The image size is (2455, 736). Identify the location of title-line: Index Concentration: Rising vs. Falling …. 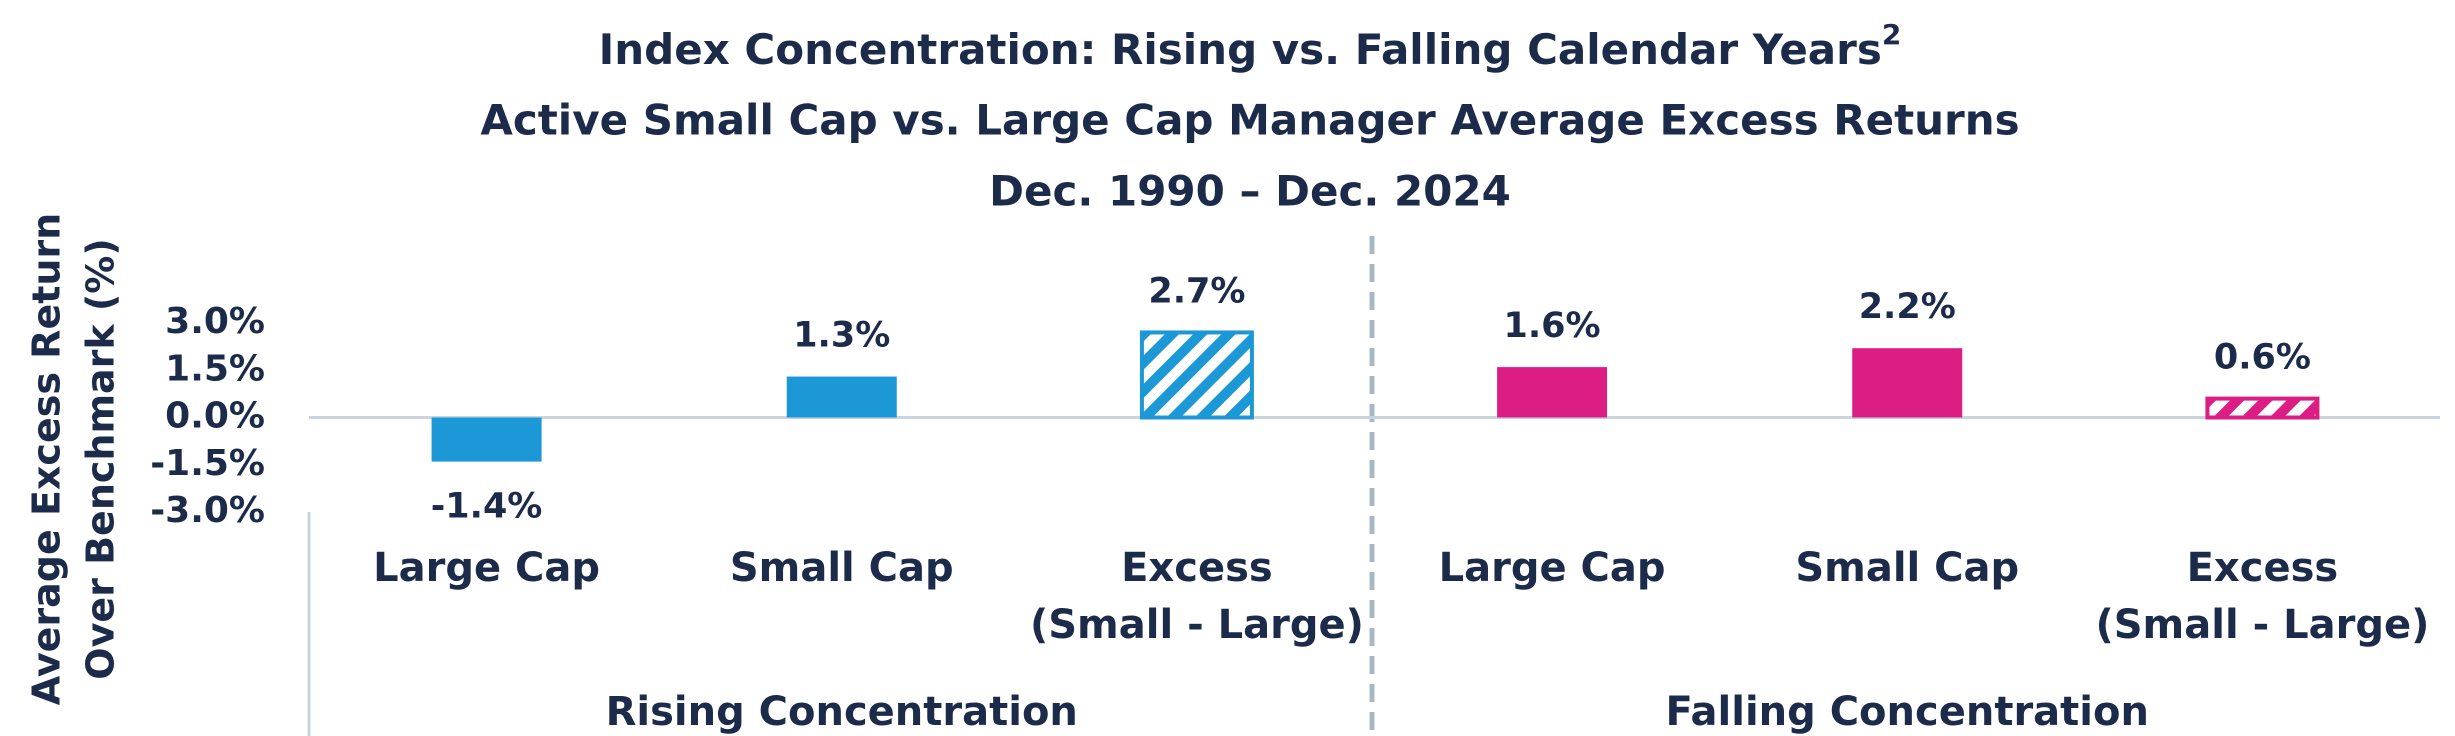
(1240, 49).